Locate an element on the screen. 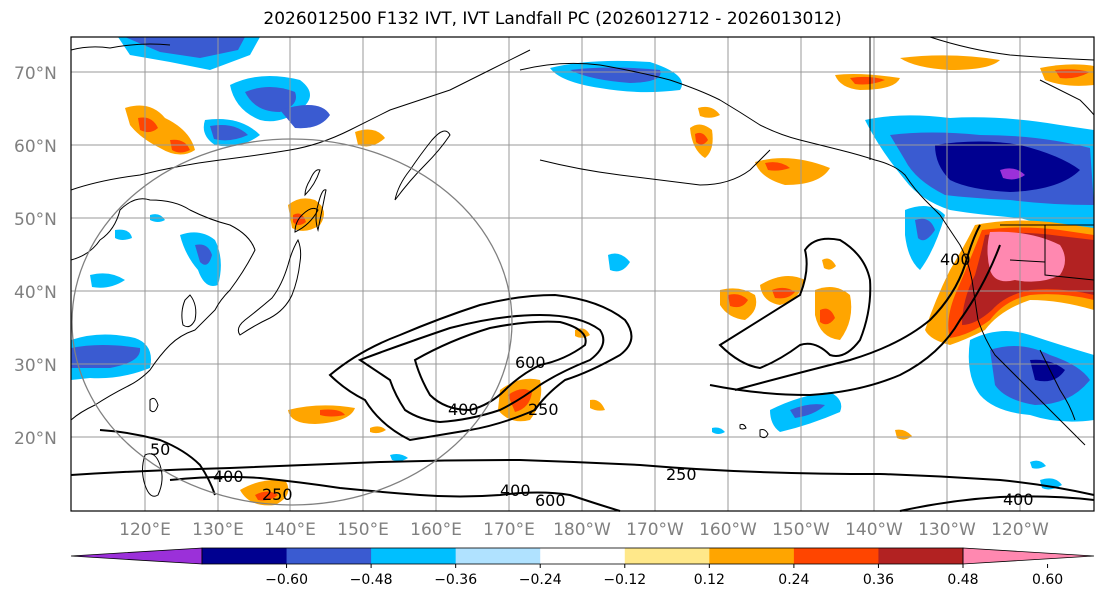 Image resolution: width=1105 pixels, height=604 pixels. lat-label: 30°N is located at coordinates (35, 366).